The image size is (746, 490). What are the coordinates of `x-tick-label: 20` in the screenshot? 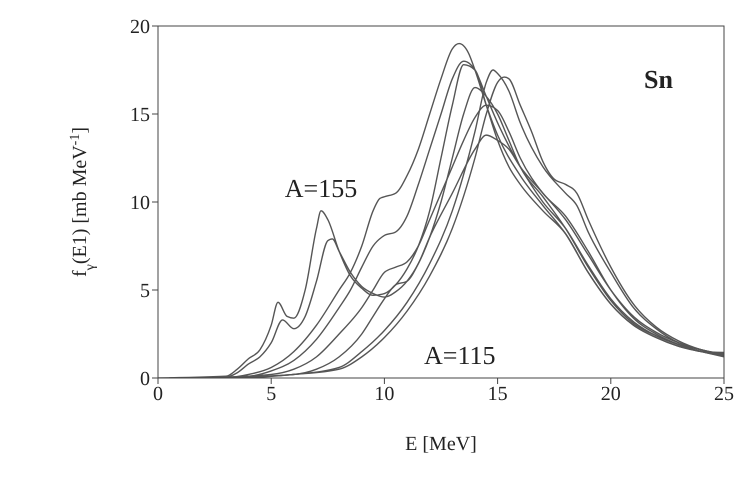 It's located at (610, 394).